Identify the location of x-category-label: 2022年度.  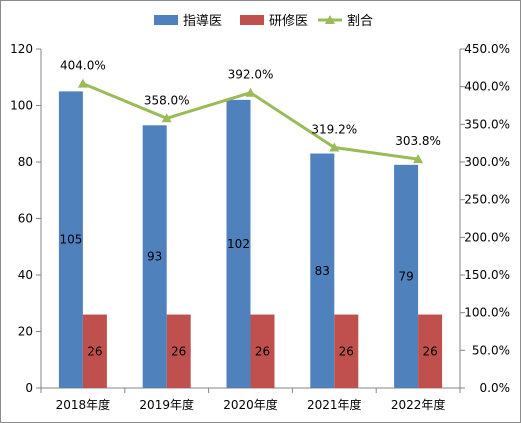
(418, 404).